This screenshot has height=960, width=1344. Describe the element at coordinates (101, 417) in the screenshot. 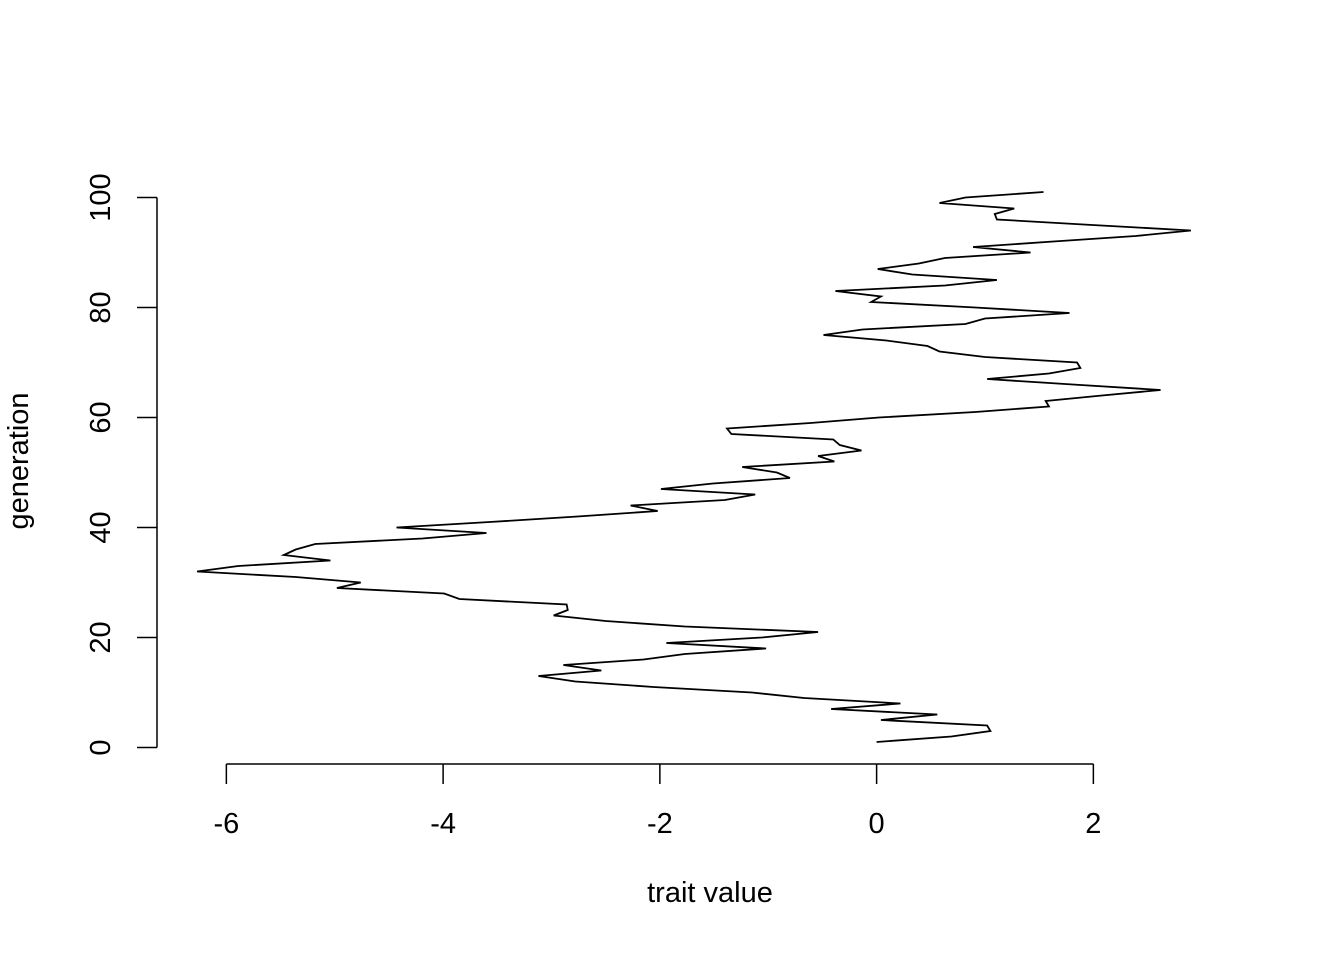

I see `y-tick-label: 60` at that location.